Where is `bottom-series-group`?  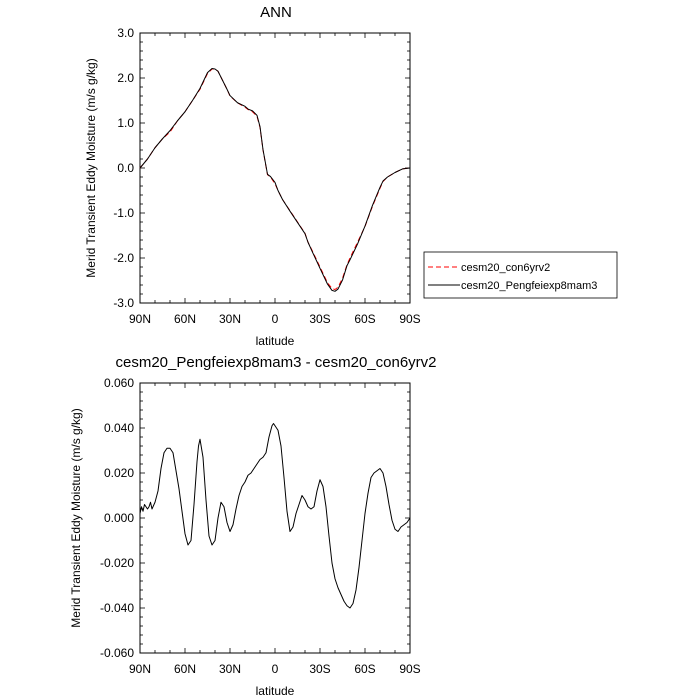
bottom-series-group is located at coordinates (275, 516).